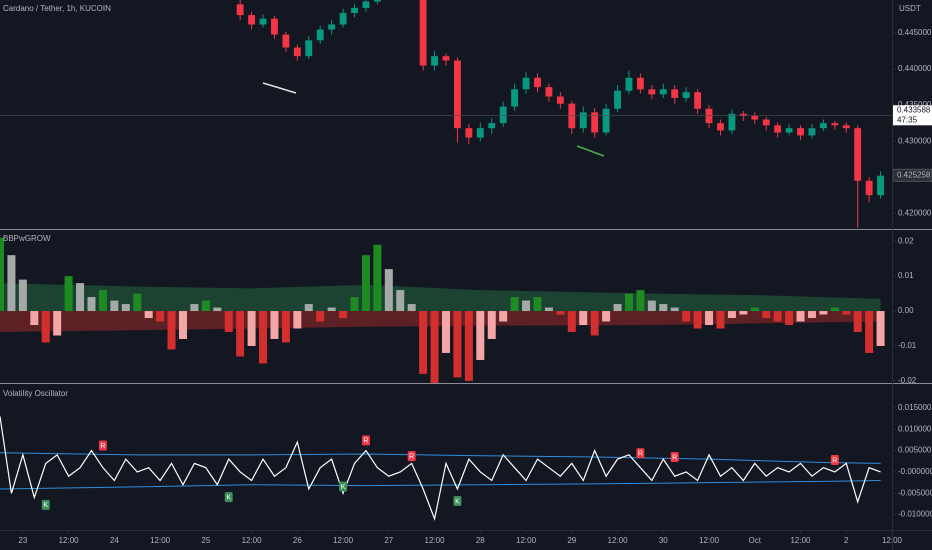 The height and width of the screenshot is (550, 932). Describe the element at coordinates (57, 8) in the screenshot. I see `chart-title: Cardano / Tether, 1h, KUCOIN` at that location.